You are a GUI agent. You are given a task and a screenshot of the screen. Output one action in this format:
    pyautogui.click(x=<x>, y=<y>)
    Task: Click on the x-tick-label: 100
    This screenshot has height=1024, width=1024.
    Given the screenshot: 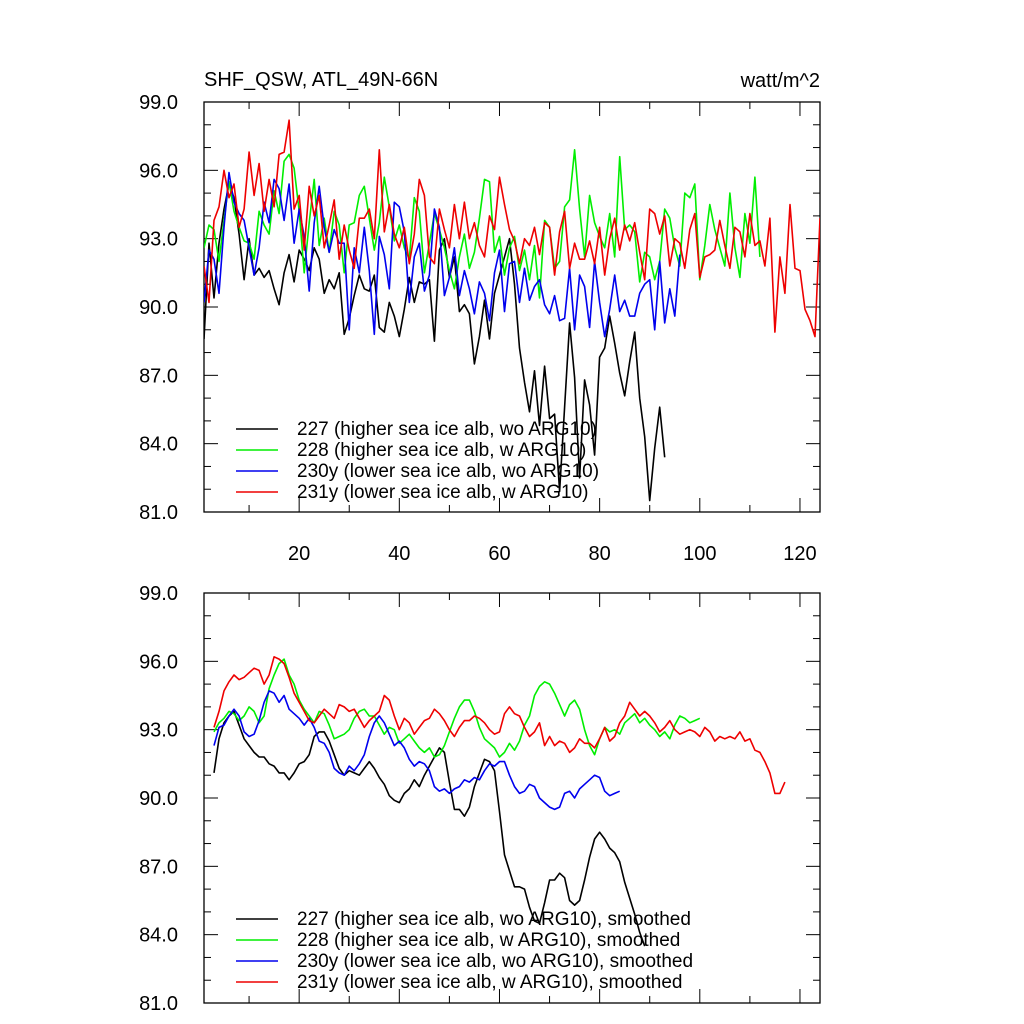 What is the action you would take?
    pyautogui.click(x=699, y=554)
    